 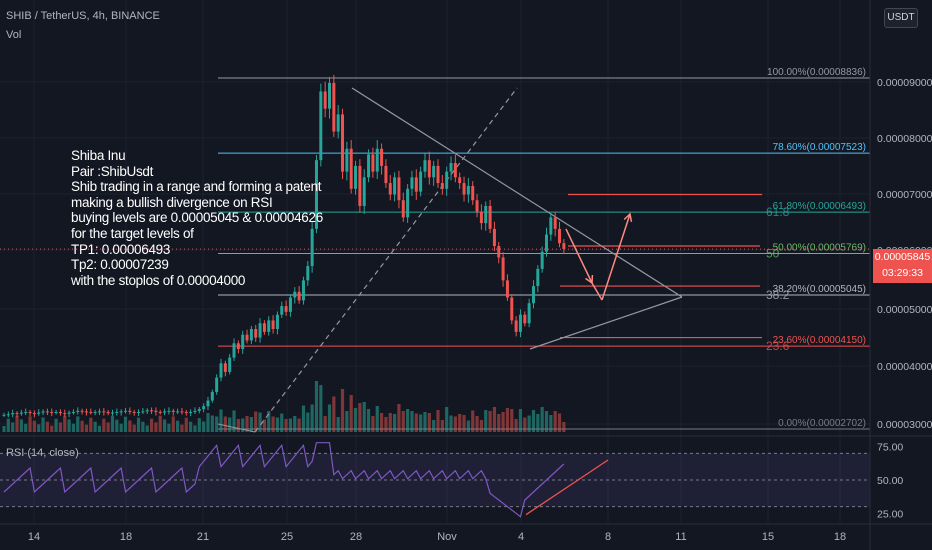 I want to click on rsi-pane: 75.00 50.00 25.00, so click(x=451, y=481).